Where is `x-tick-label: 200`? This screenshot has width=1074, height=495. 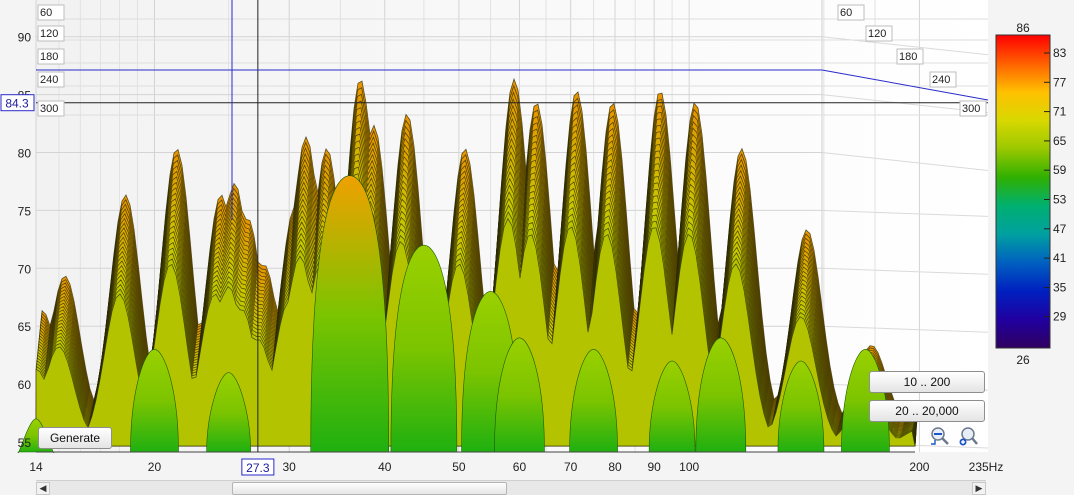 x-tick-label: 200 is located at coordinates (919, 467).